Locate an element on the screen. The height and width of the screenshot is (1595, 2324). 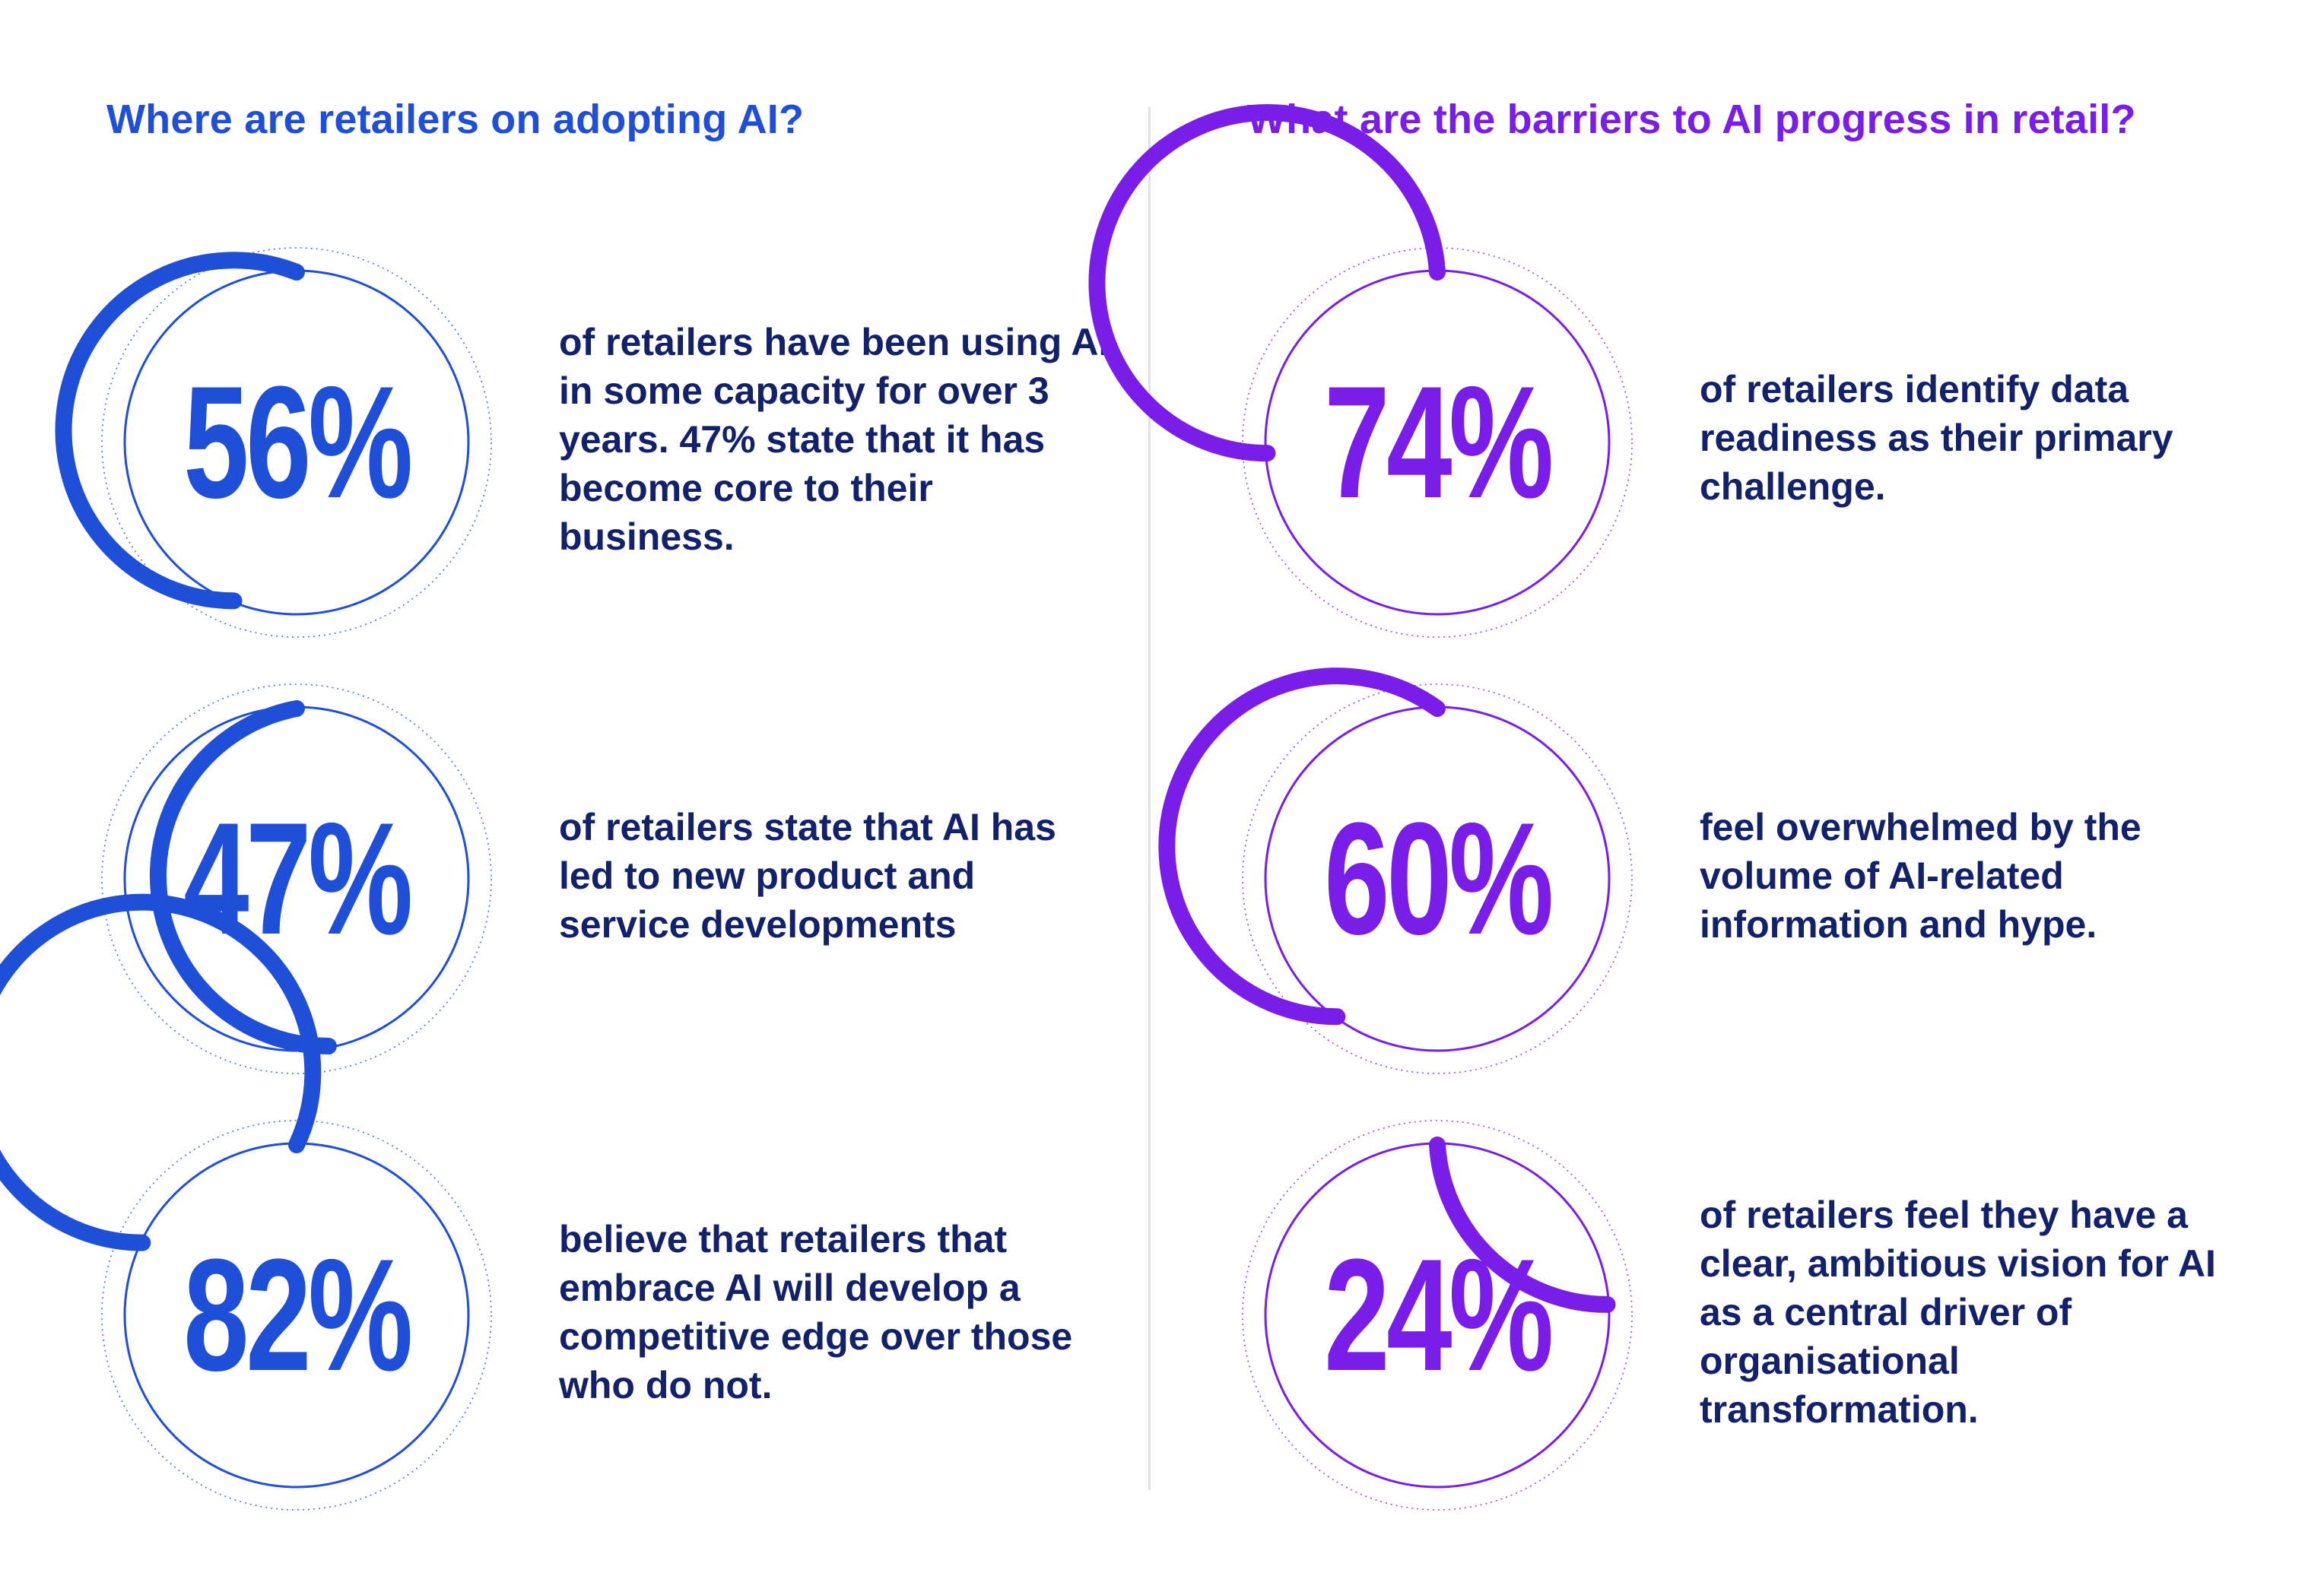
stat-value: 82% is located at coordinates (298, 1315).